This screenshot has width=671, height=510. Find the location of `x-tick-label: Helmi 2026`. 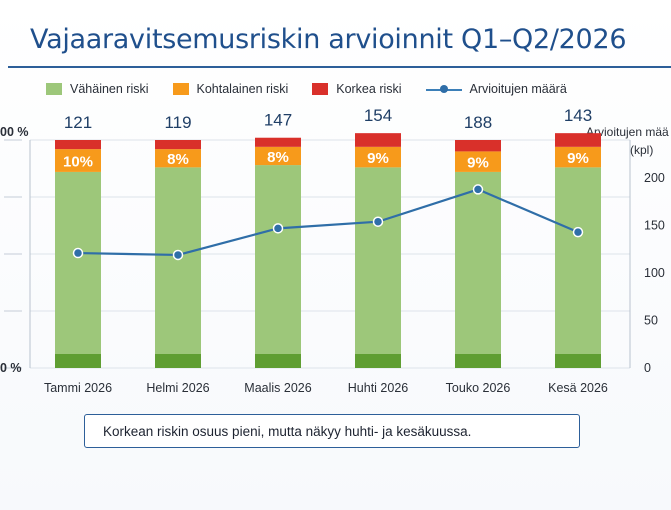

x-tick-label: Helmi 2026 is located at coordinates (177, 388).